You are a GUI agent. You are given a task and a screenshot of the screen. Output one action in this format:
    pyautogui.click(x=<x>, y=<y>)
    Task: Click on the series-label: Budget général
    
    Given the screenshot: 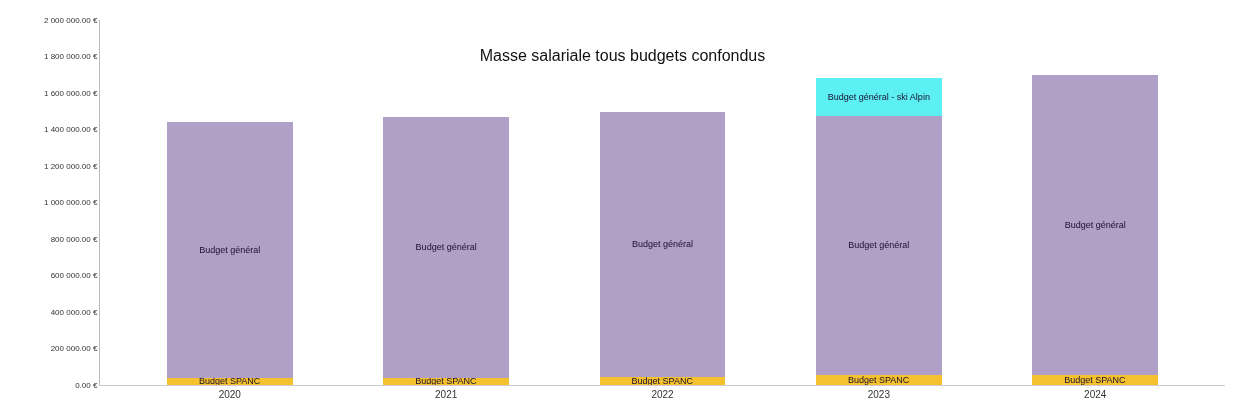 What is the action you would take?
    pyautogui.click(x=446, y=247)
    